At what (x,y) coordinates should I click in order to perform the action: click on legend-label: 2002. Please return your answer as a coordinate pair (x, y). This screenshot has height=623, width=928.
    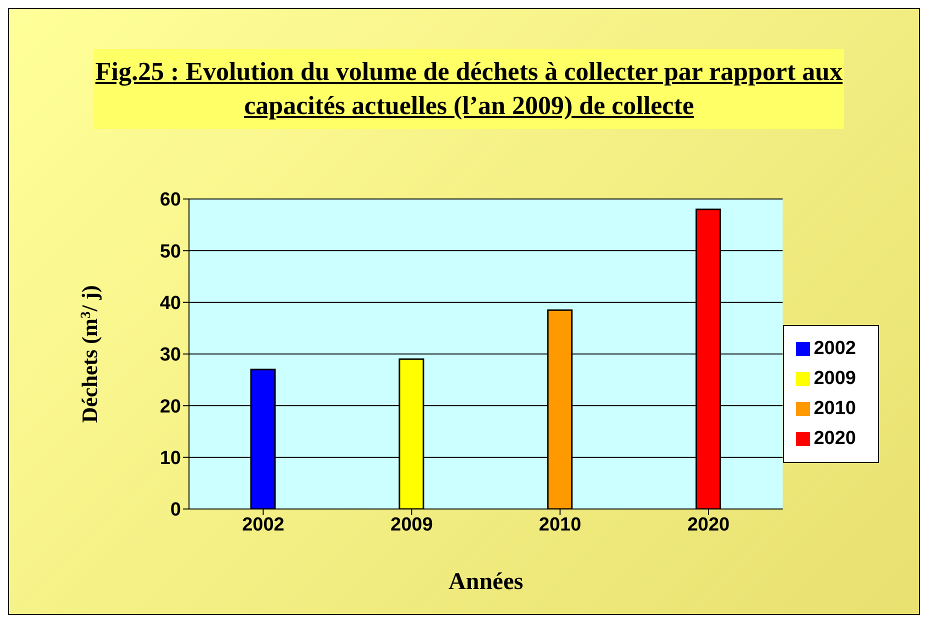
    Looking at the image, I should click on (835, 348).